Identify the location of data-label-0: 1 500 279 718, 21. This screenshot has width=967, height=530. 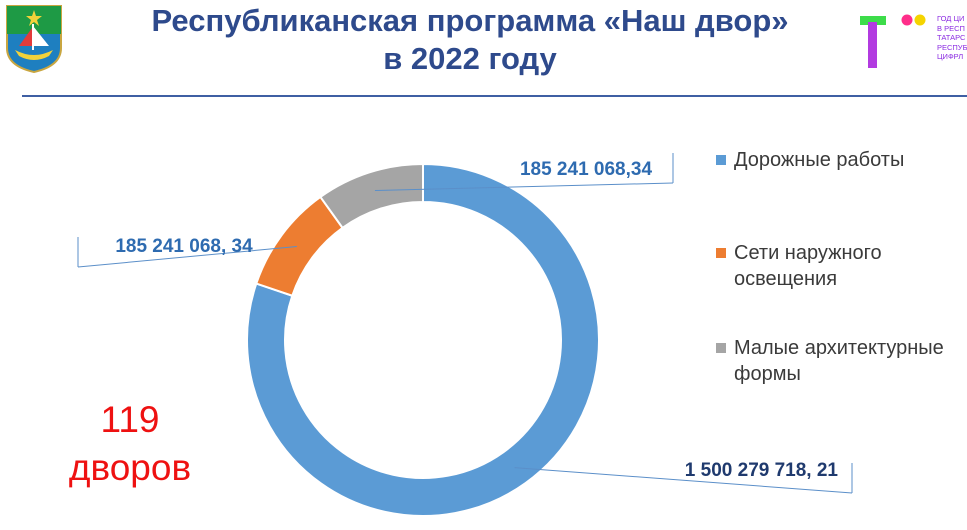
(762, 470).